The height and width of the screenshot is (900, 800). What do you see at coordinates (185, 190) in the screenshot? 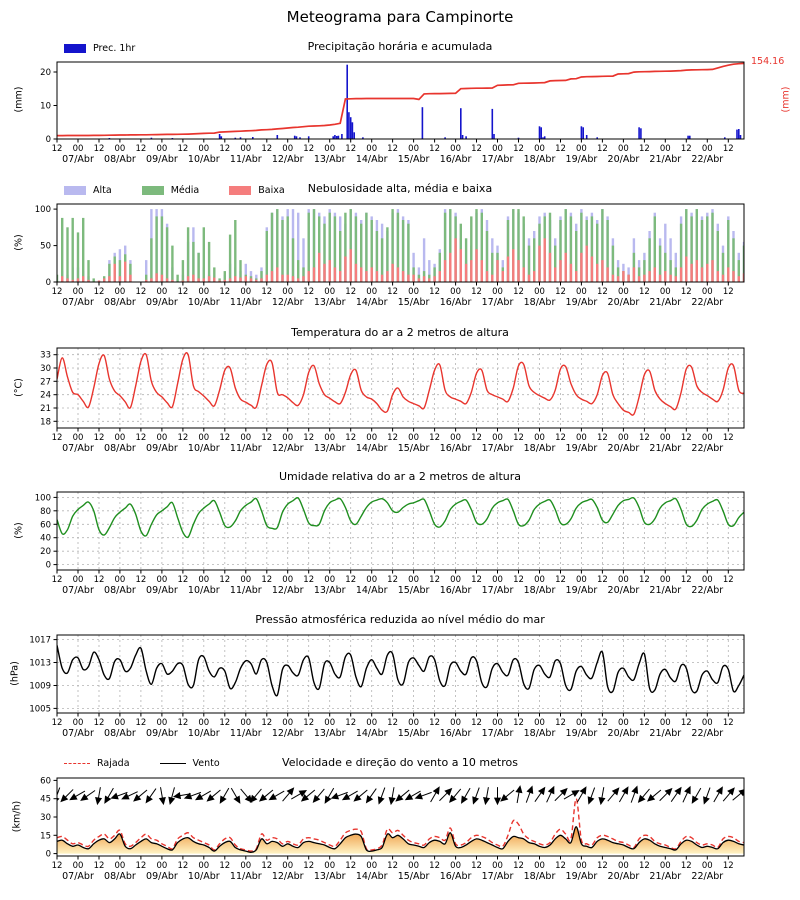
I see `legend-label-media: Média` at bounding box center [185, 190].